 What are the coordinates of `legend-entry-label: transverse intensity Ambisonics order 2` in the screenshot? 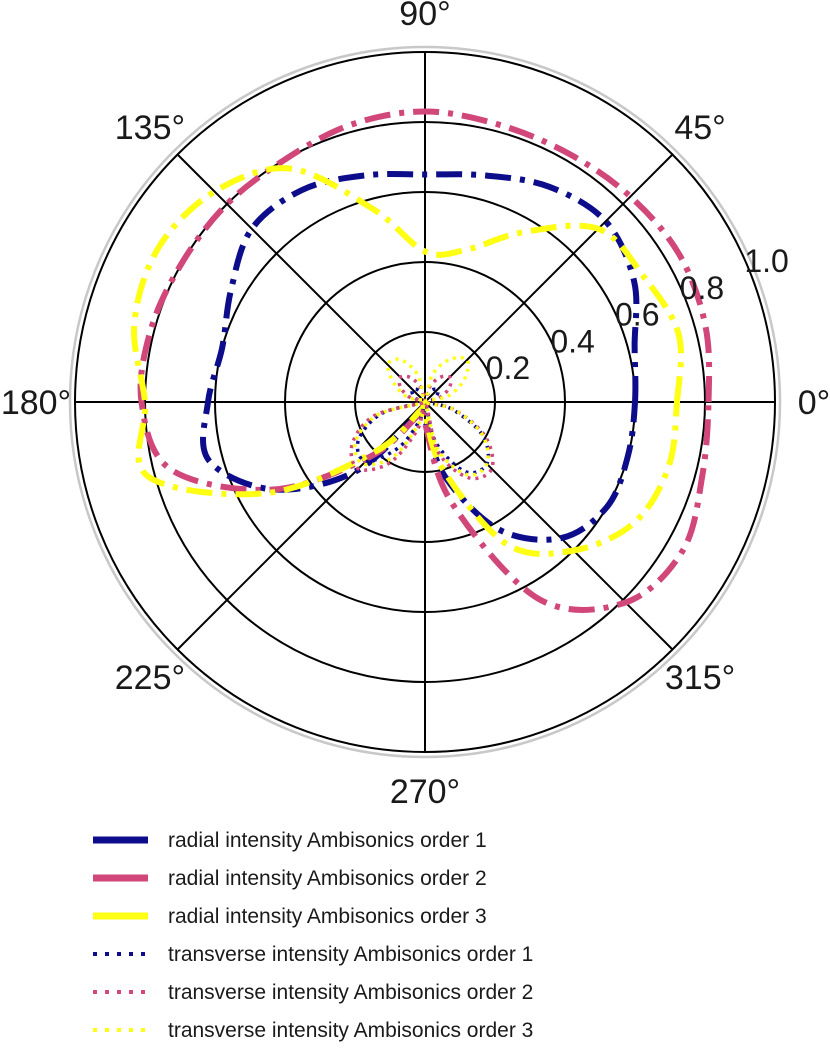 It's located at (350, 992).